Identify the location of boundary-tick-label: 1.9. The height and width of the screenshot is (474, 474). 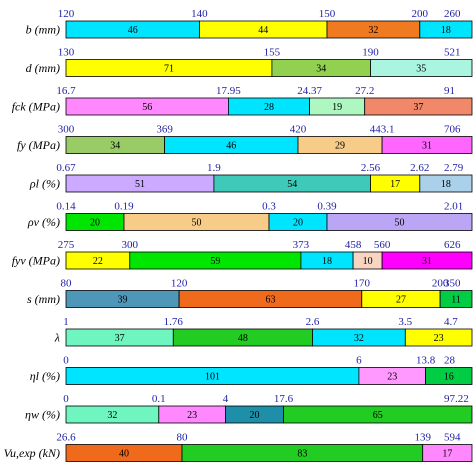
(214, 168).